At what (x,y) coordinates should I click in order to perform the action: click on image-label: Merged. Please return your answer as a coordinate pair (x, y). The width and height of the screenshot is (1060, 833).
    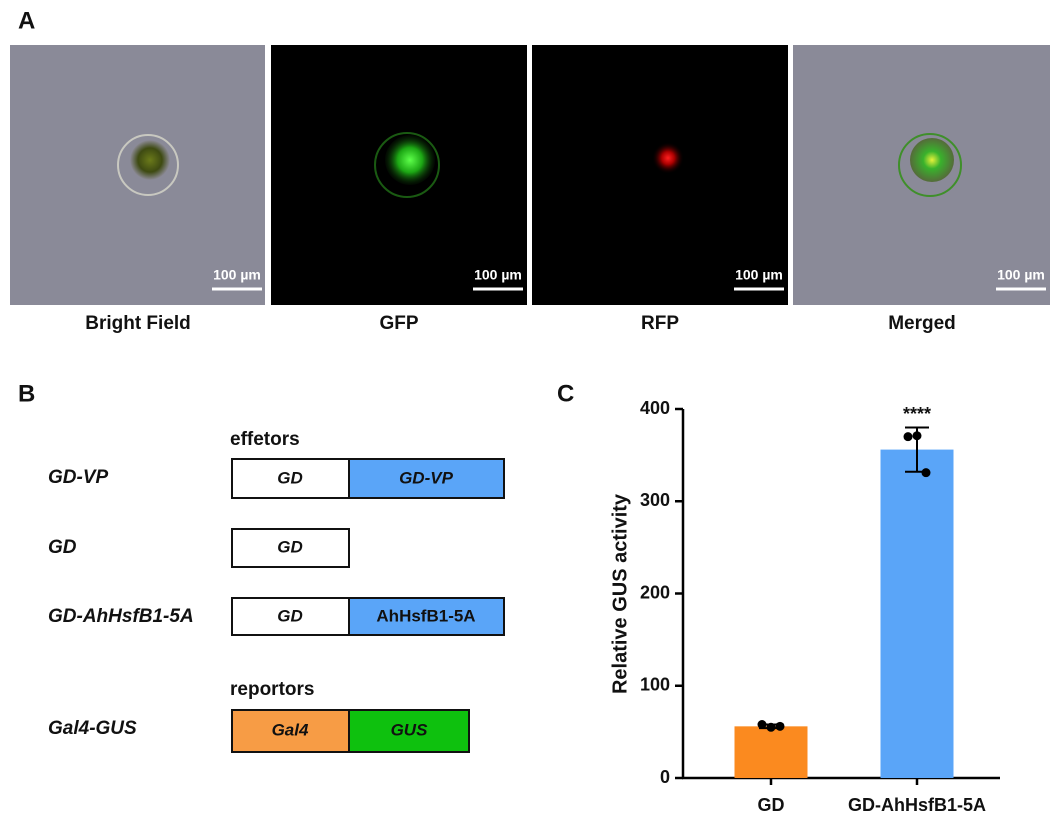
    Looking at the image, I should click on (922, 323).